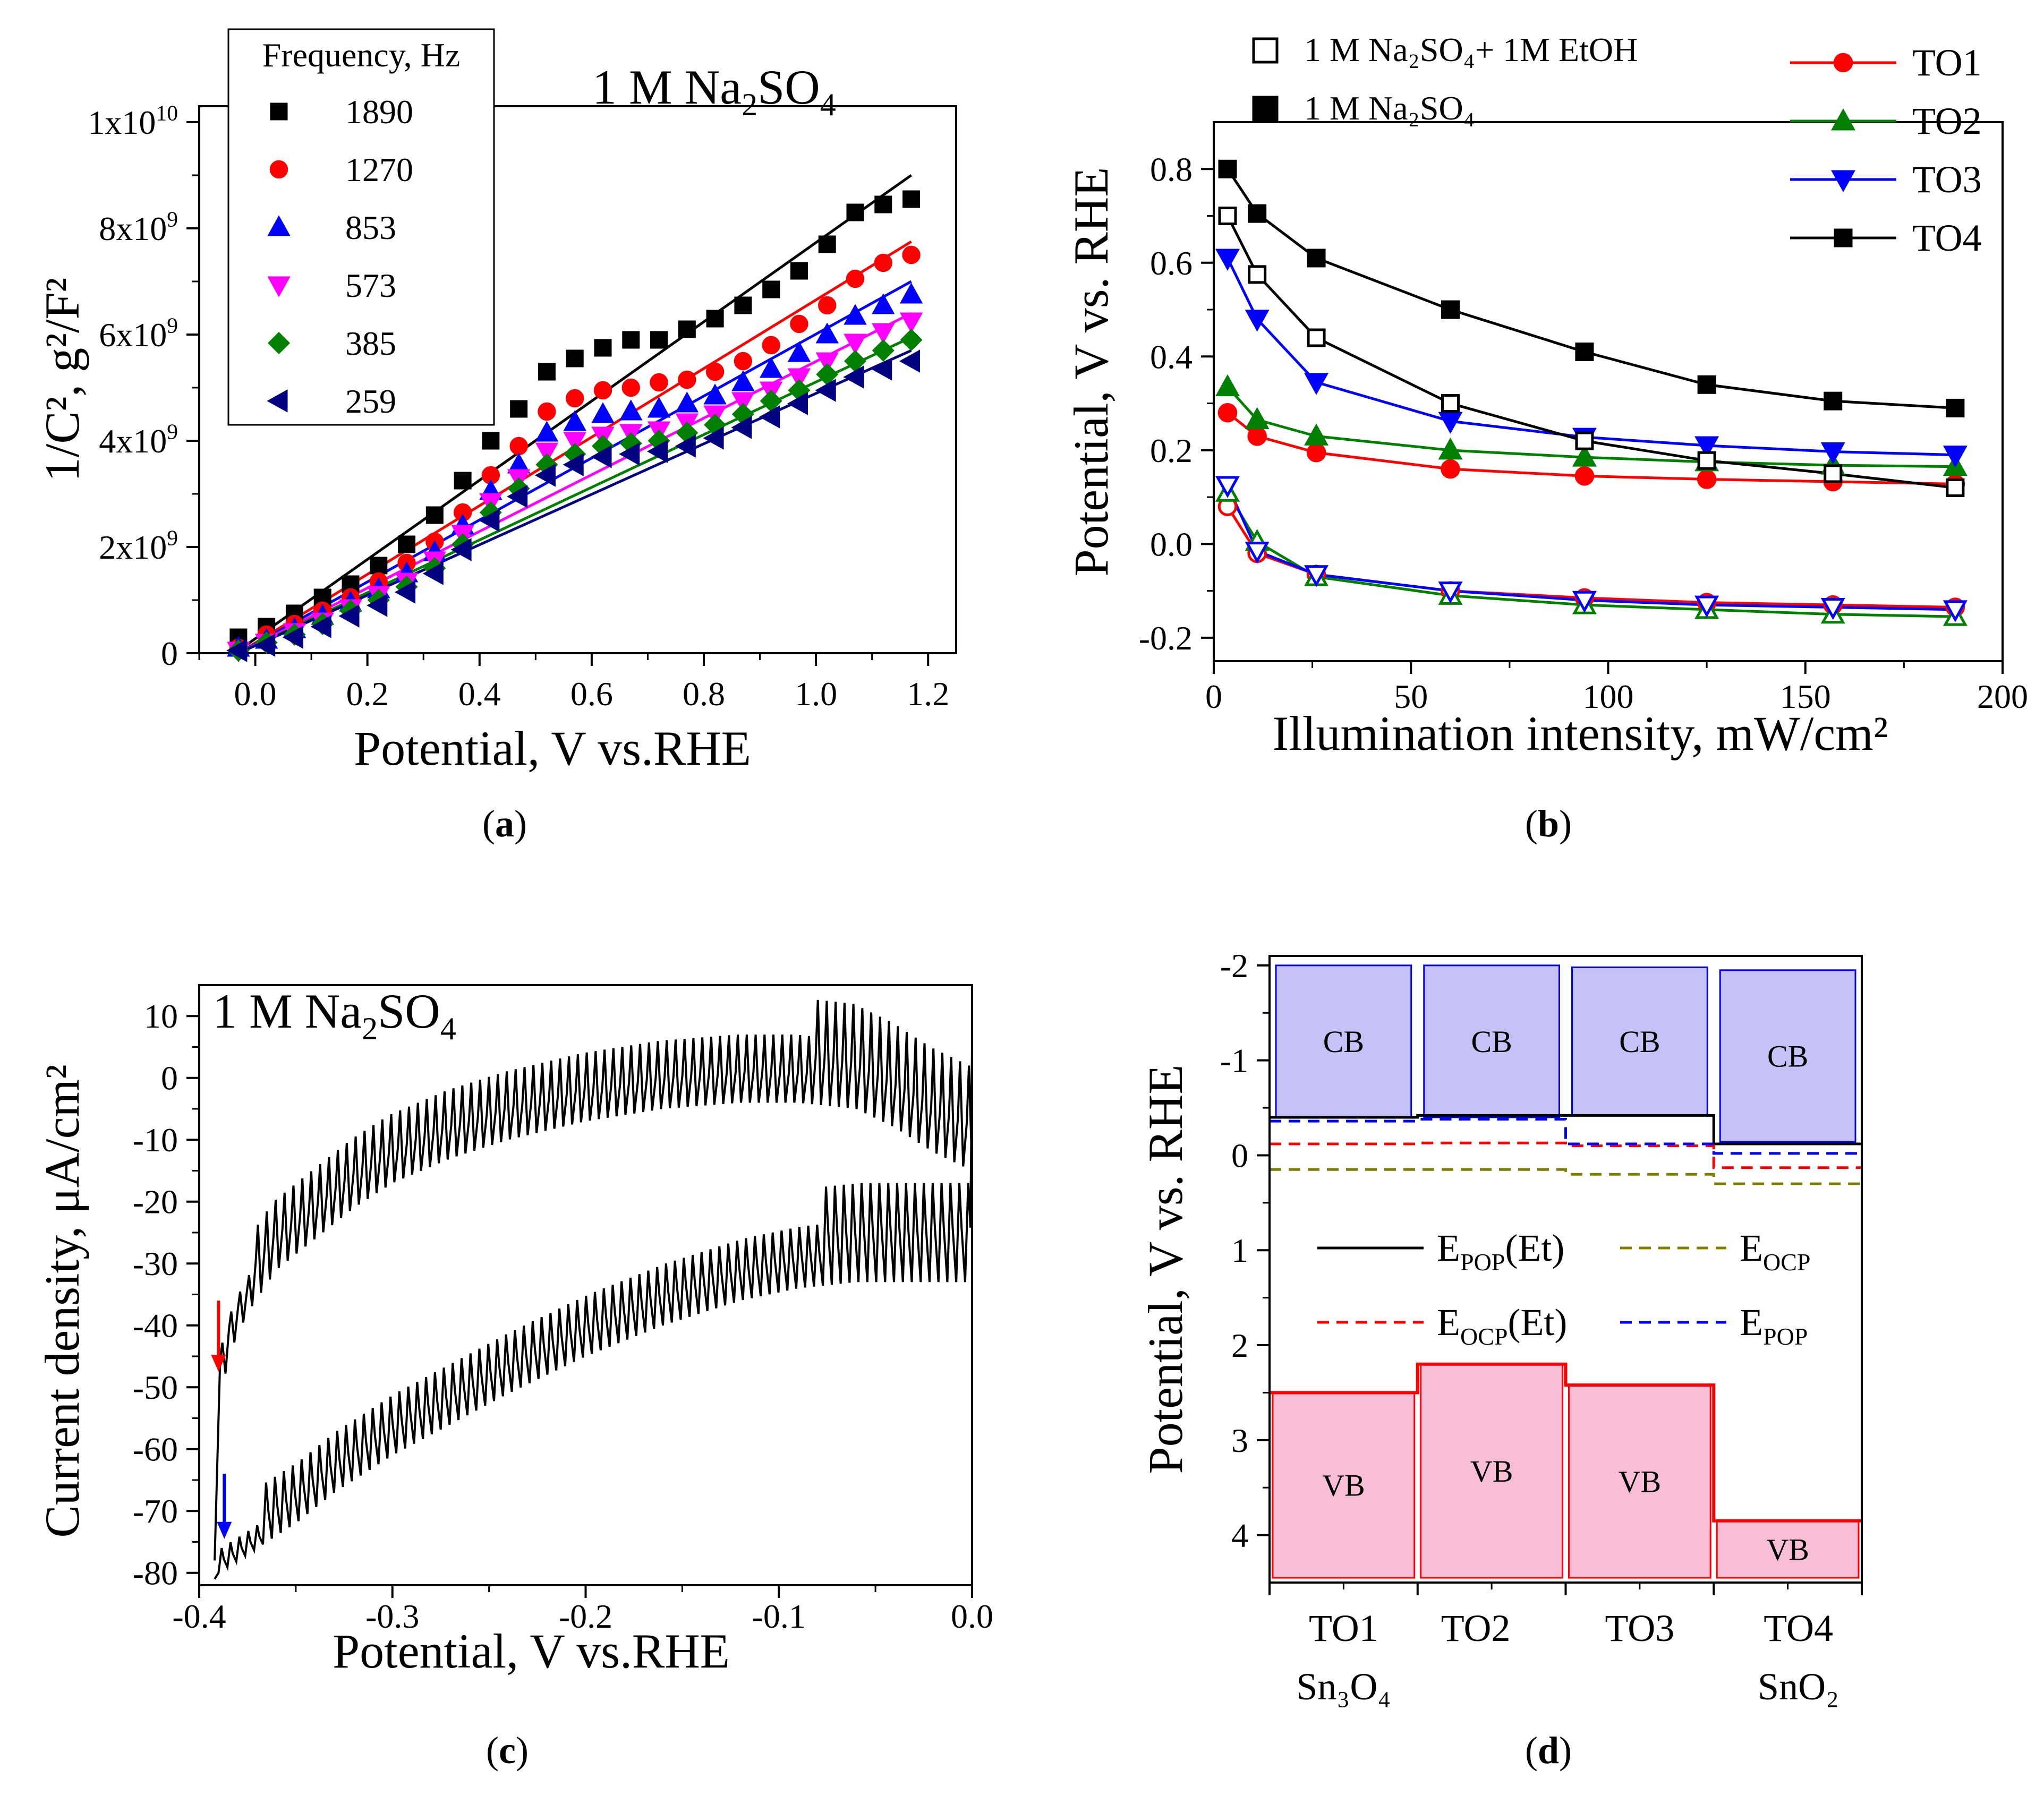  What do you see at coordinates (1491, 1041) in the screenshot?
I see `d-cb-label-TO2: CB` at bounding box center [1491, 1041].